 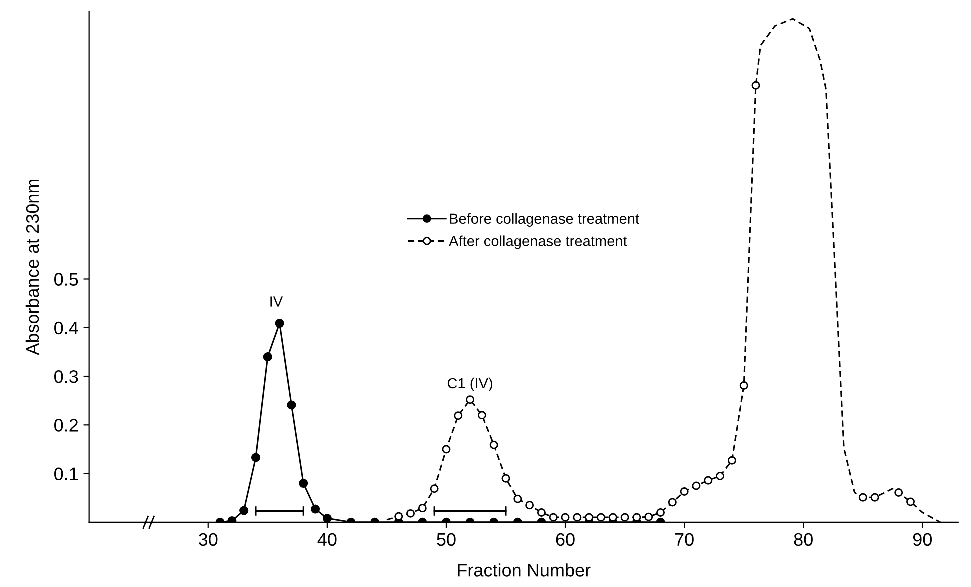 What do you see at coordinates (545, 220) in the screenshot?
I see `legend-label: Before collagenase treatment` at bounding box center [545, 220].